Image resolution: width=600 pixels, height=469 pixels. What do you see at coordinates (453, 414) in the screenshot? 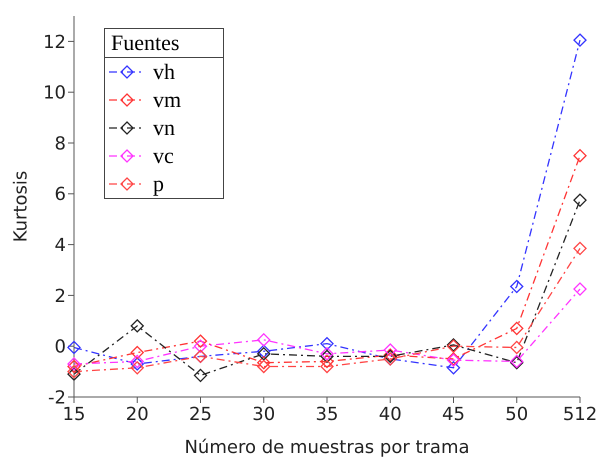
I see `x-tick-label: 45` at bounding box center [453, 414].